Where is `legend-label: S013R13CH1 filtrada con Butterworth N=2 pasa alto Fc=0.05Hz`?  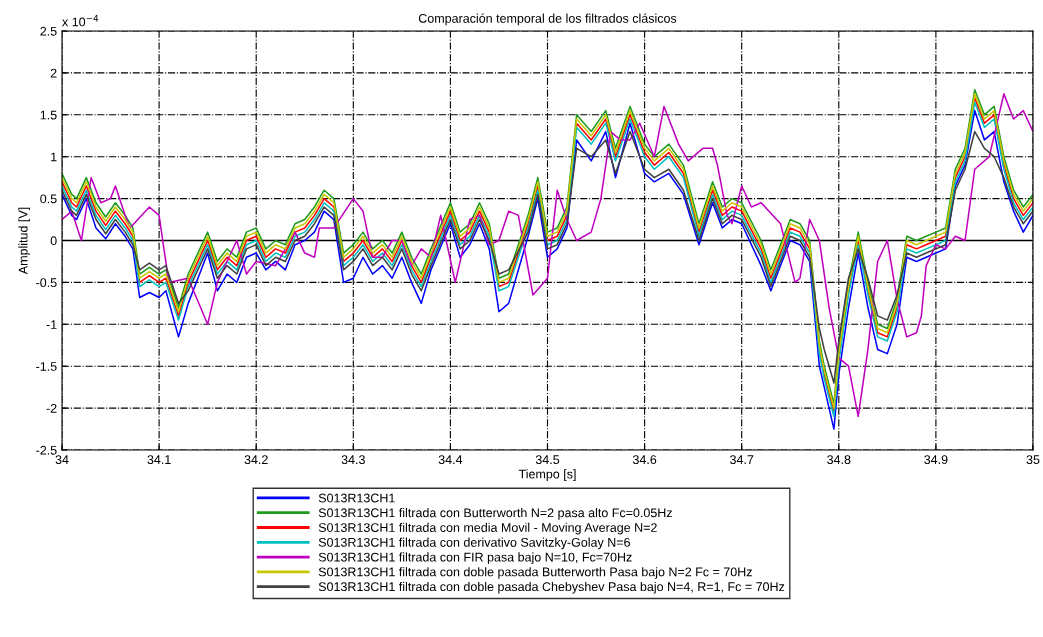 legend-label: S013R13CH1 filtrada con Butterworth N=2 pasa alto Fc=0.05Hz is located at coordinates (495, 514).